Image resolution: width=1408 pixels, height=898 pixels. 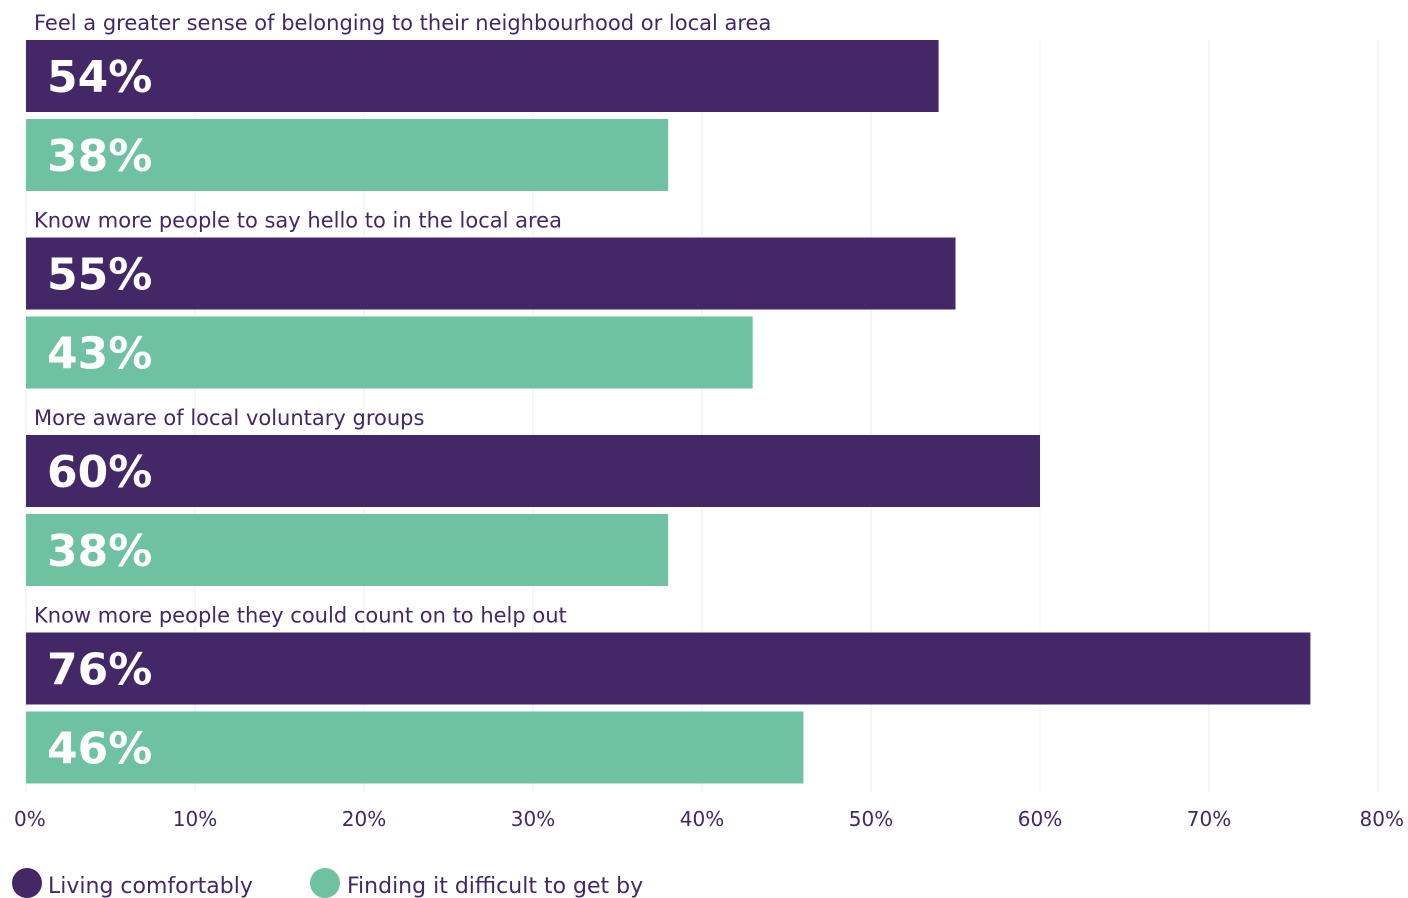 I want to click on bar-value-label: 76%, so click(x=99, y=670).